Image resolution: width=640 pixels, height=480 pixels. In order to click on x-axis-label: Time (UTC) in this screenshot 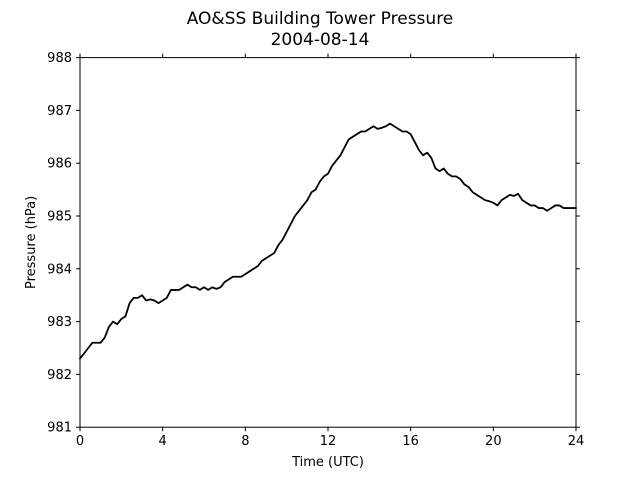, I will do `click(327, 462)`.